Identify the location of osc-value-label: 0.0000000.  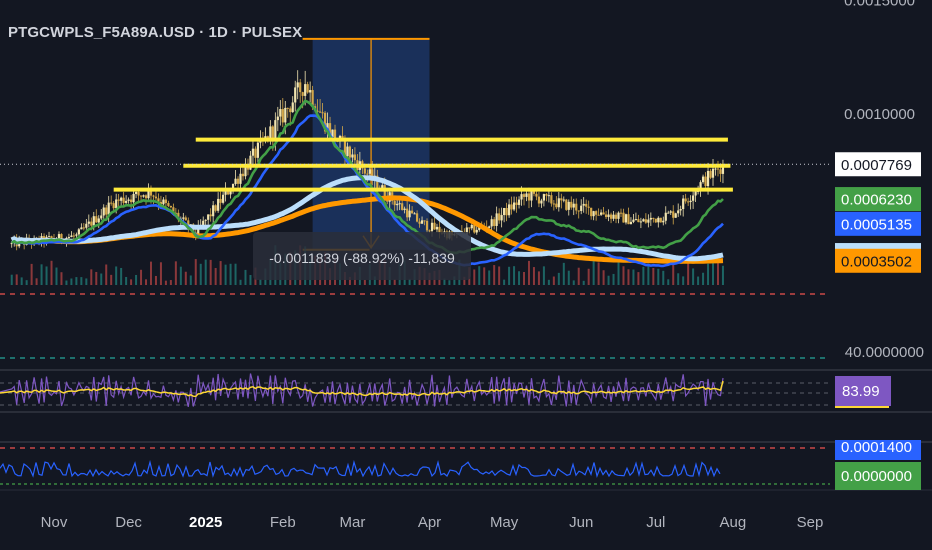
(876, 476).